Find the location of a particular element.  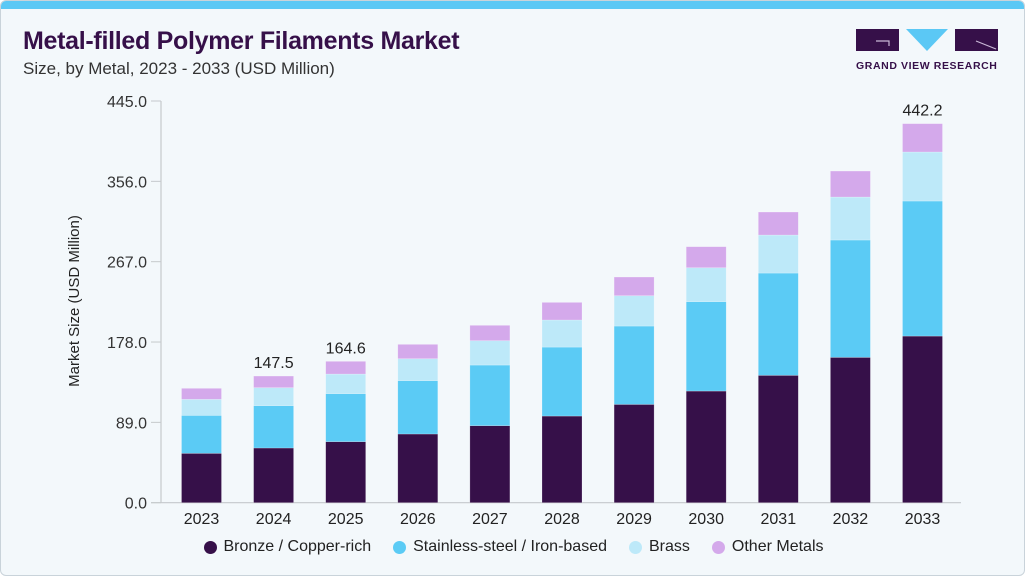

x-tick-label: 2032 is located at coordinates (851, 519).